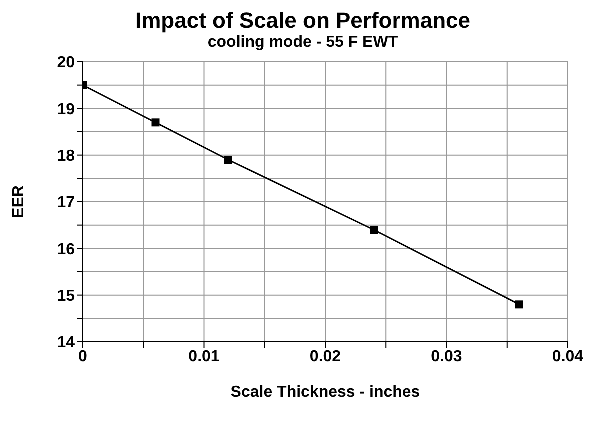  Describe the element at coordinates (326, 357) in the screenshot. I see `x-tick-label: 0.02` at that location.